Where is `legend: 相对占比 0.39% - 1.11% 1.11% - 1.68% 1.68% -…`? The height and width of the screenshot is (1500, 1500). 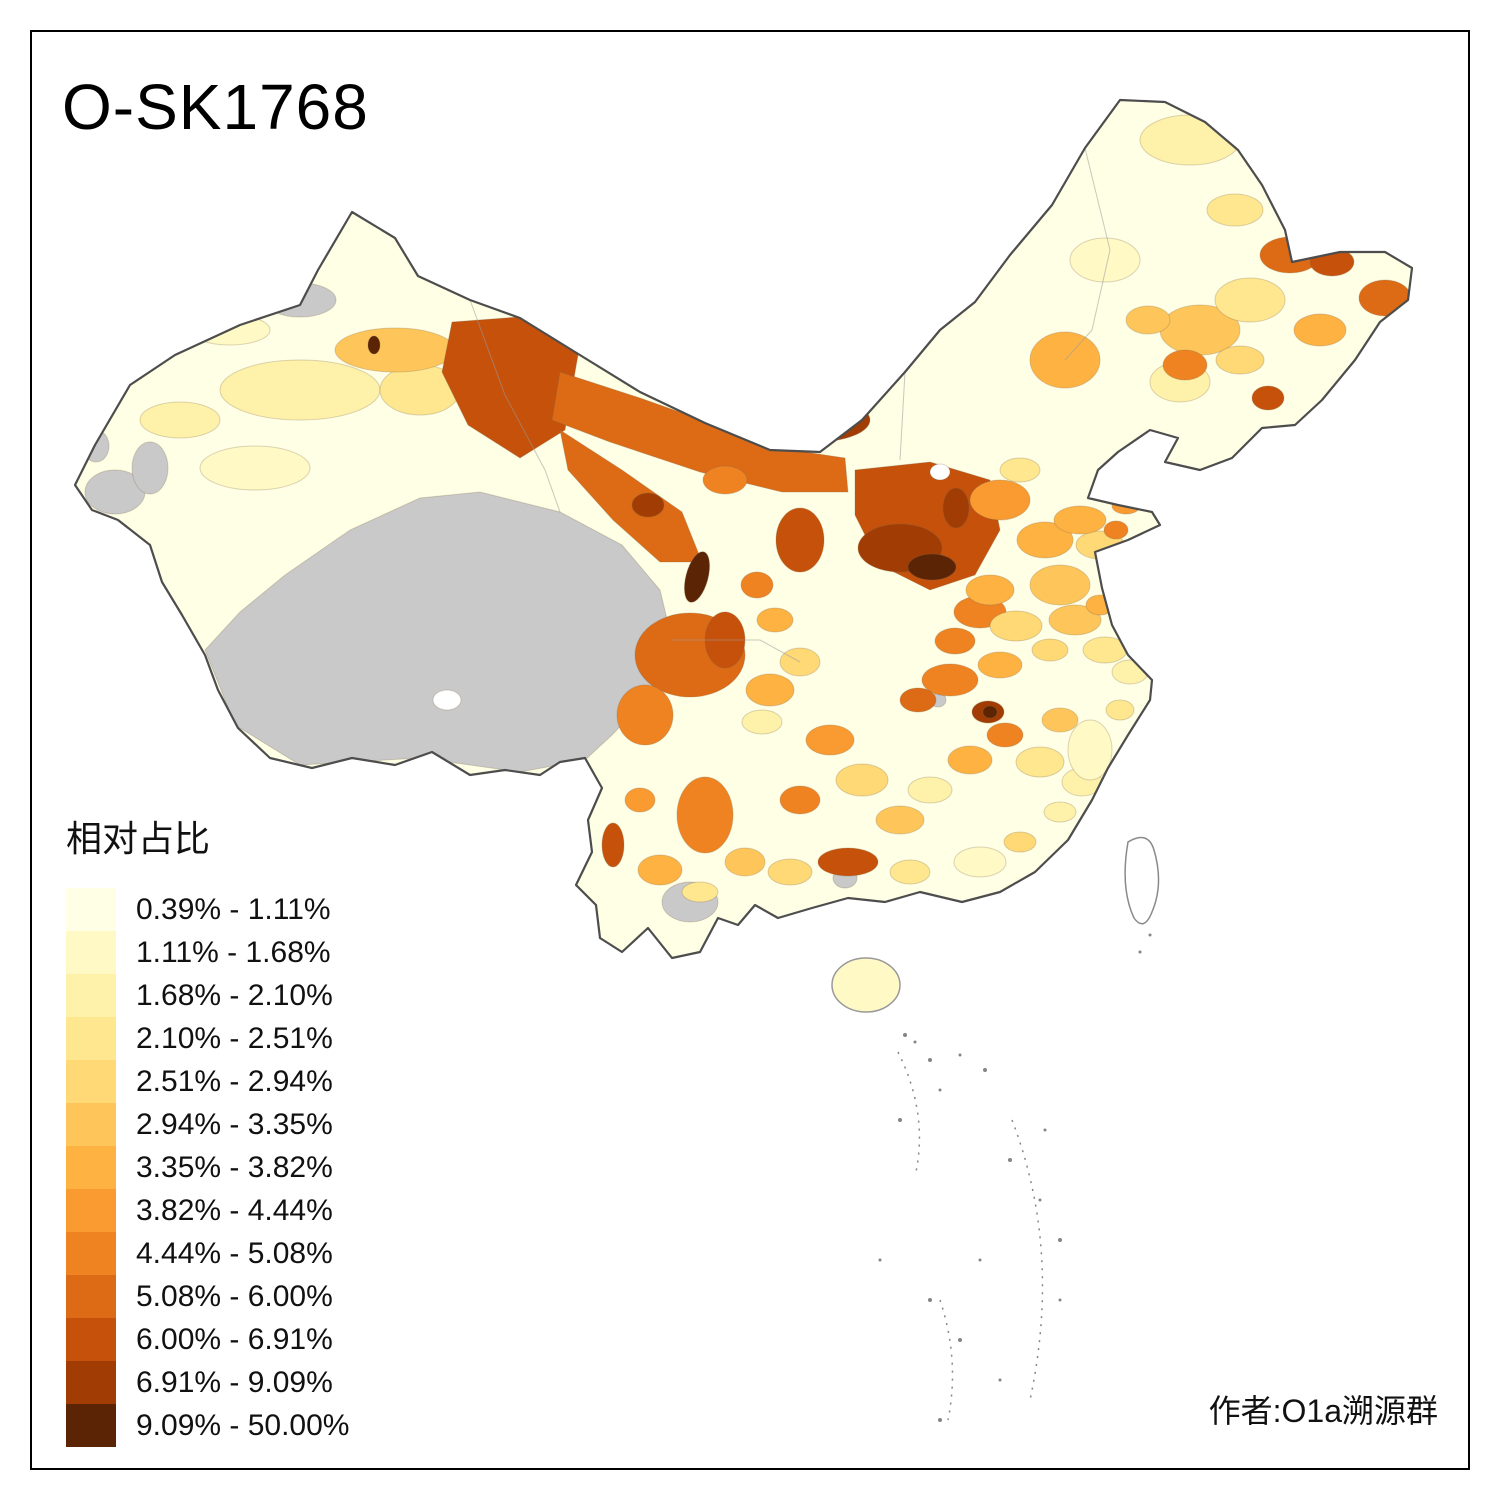 legend: 相对占比 0.39% - 1.11% 1.11% - 1.68% 1.68% -… is located at coordinates (207, 1128).